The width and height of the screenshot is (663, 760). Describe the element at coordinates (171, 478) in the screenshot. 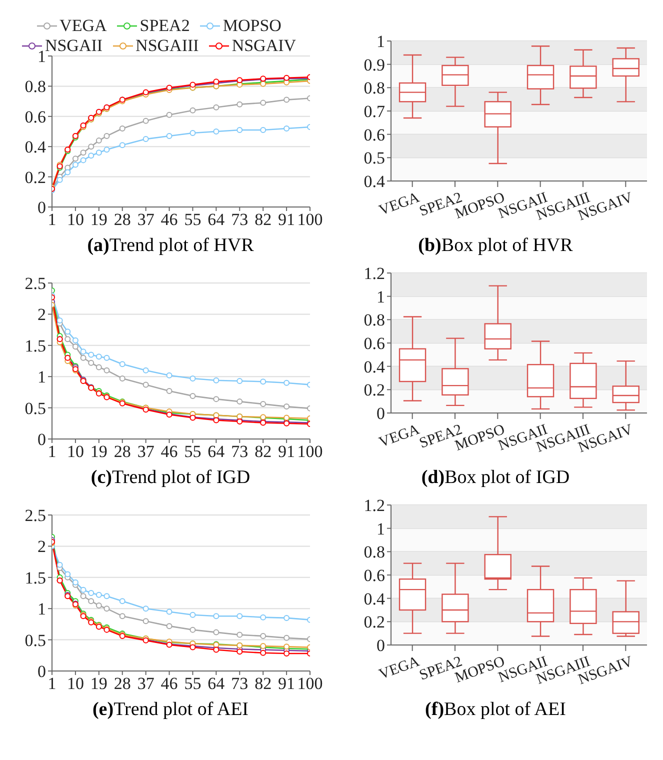

I see `text: (c)Trend plot of IGD` at that location.